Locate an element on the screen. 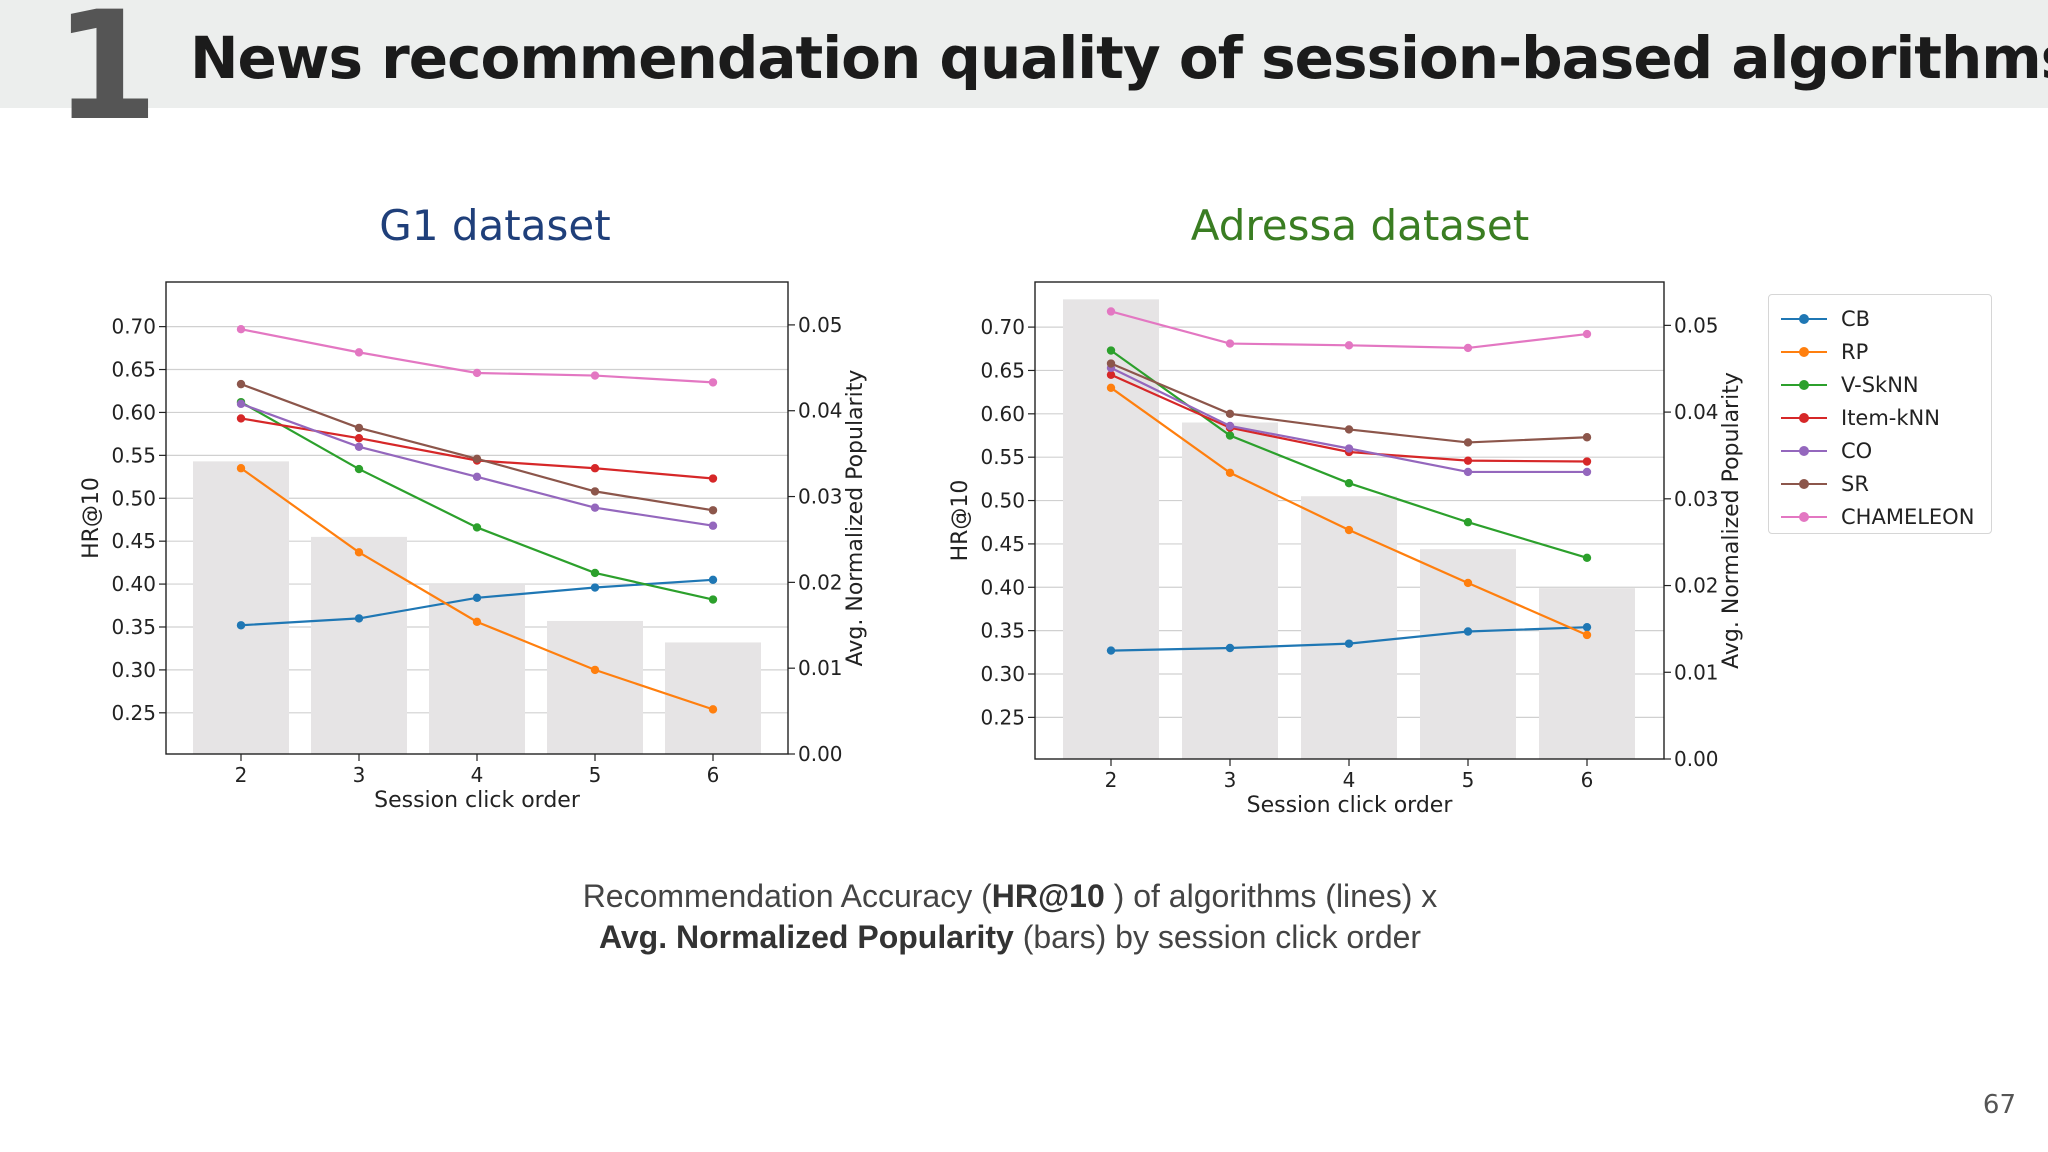 The width and height of the screenshot is (2048, 1152). slide-section-number: 1 is located at coordinates (106, 77).